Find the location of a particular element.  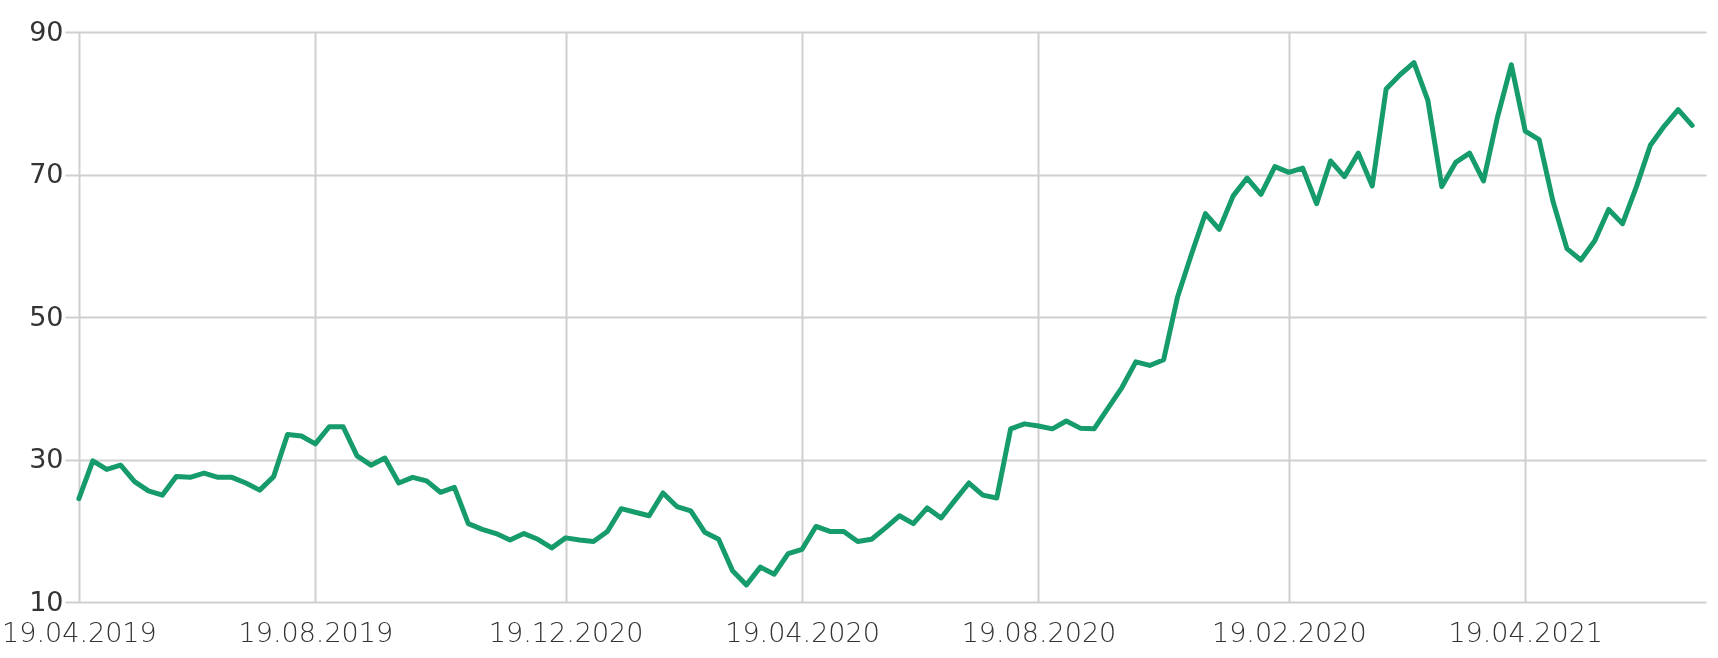

x-tick-label: 19.04.2019 is located at coordinates (79, 632).